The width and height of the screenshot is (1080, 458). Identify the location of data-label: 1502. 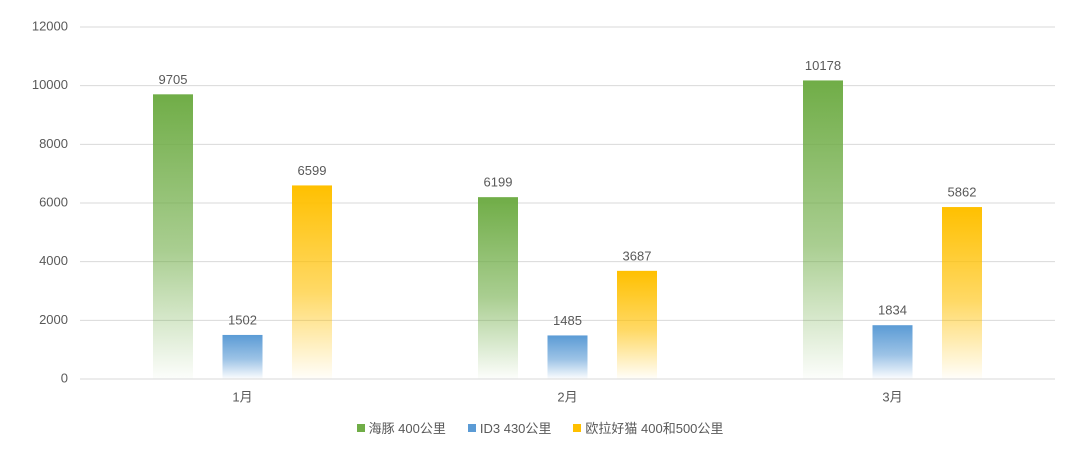
(242, 319).